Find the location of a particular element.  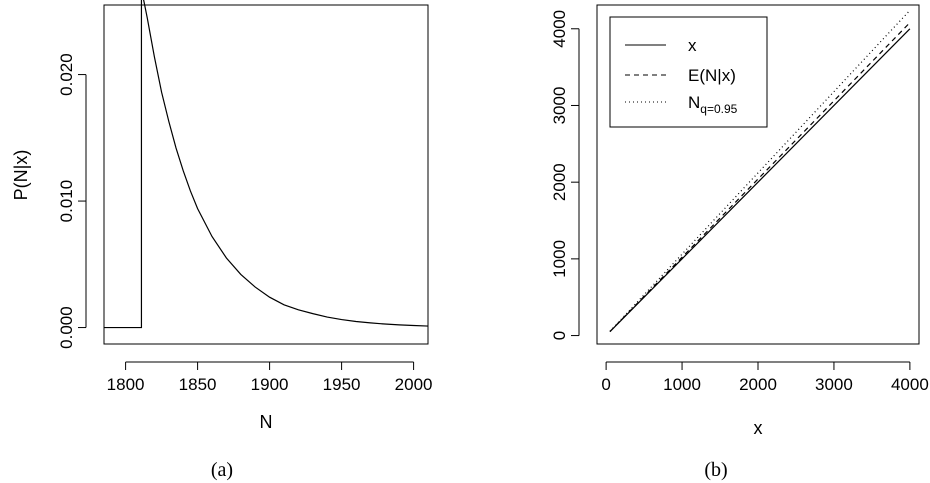

legend: x E(N|x) Nq=0.95 is located at coordinates (688, 72).